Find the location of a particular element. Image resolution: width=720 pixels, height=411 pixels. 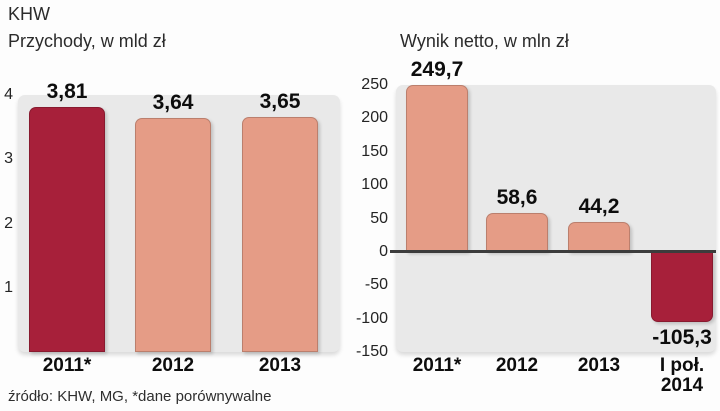

y-tick-label: 3 is located at coordinates (8, 159).